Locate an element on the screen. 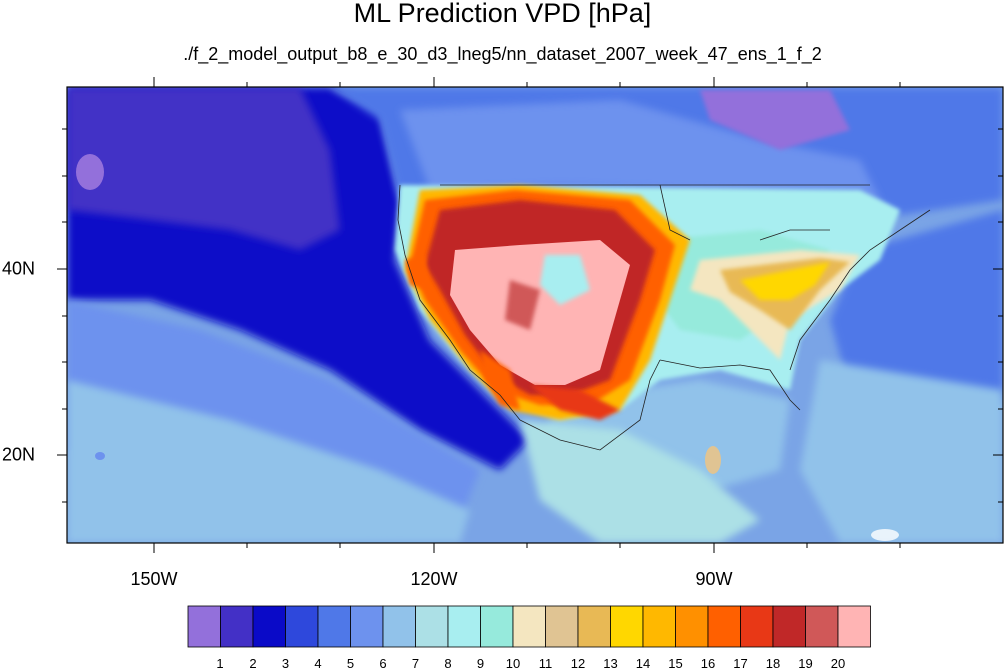 Image resolution: width=1005 pixels, height=672 pixels. colorbar-tick-label: 10 is located at coordinates (513, 663).